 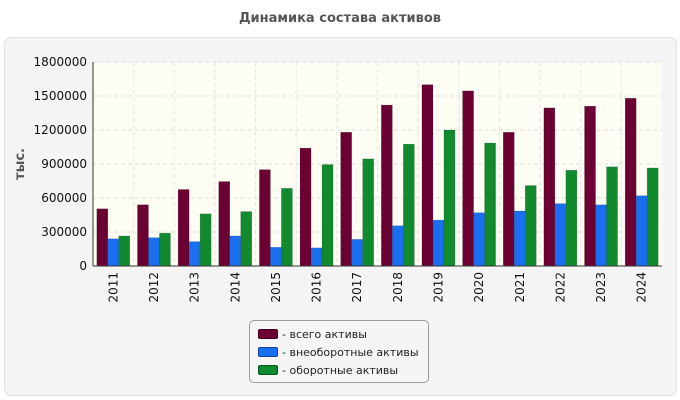 What do you see at coordinates (64, 198) in the screenshot?
I see `y-tick-label: 600000` at bounding box center [64, 198].